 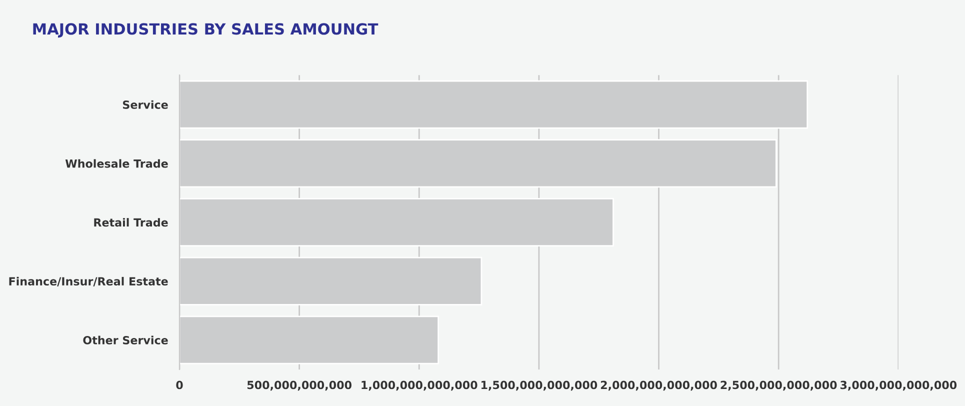 I want to click on y-tick-label: Wholesale Trade, so click(x=116, y=163).